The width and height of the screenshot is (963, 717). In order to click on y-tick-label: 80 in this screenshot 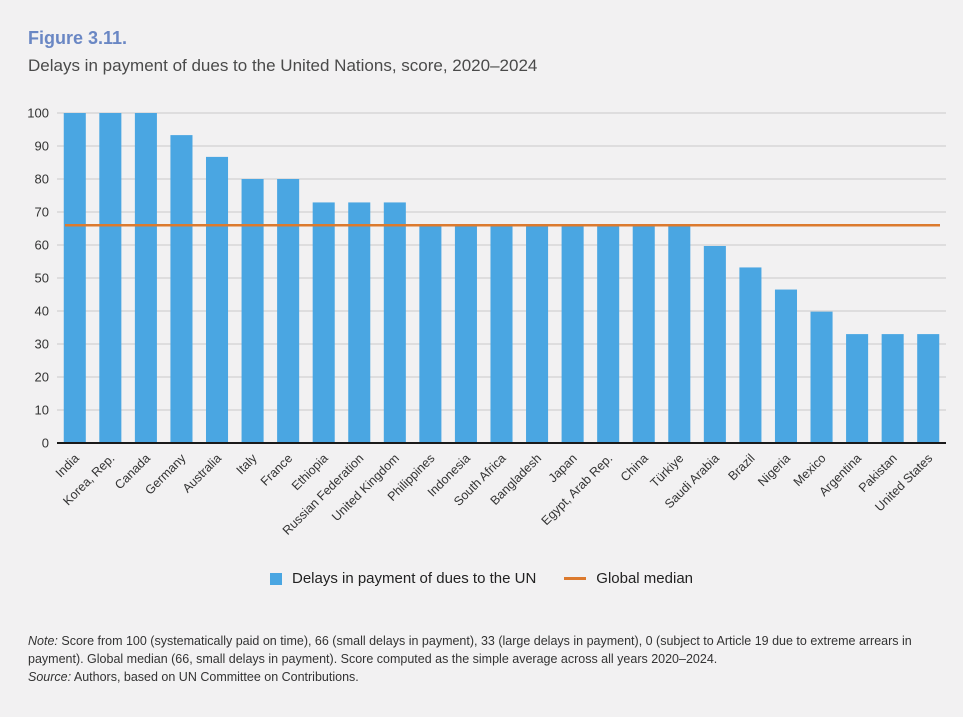, I will do `click(42, 179)`.